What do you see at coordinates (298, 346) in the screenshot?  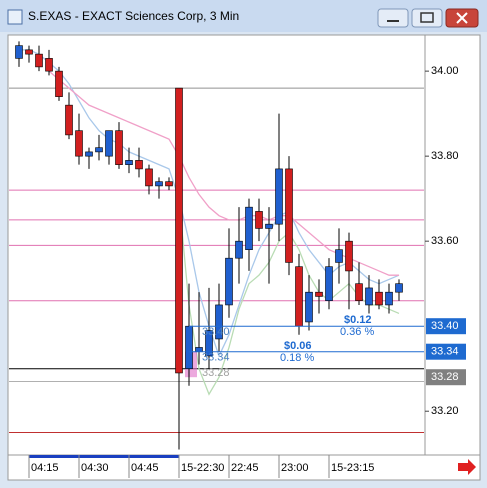 I see `annotation: $0.06` at bounding box center [298, 346].